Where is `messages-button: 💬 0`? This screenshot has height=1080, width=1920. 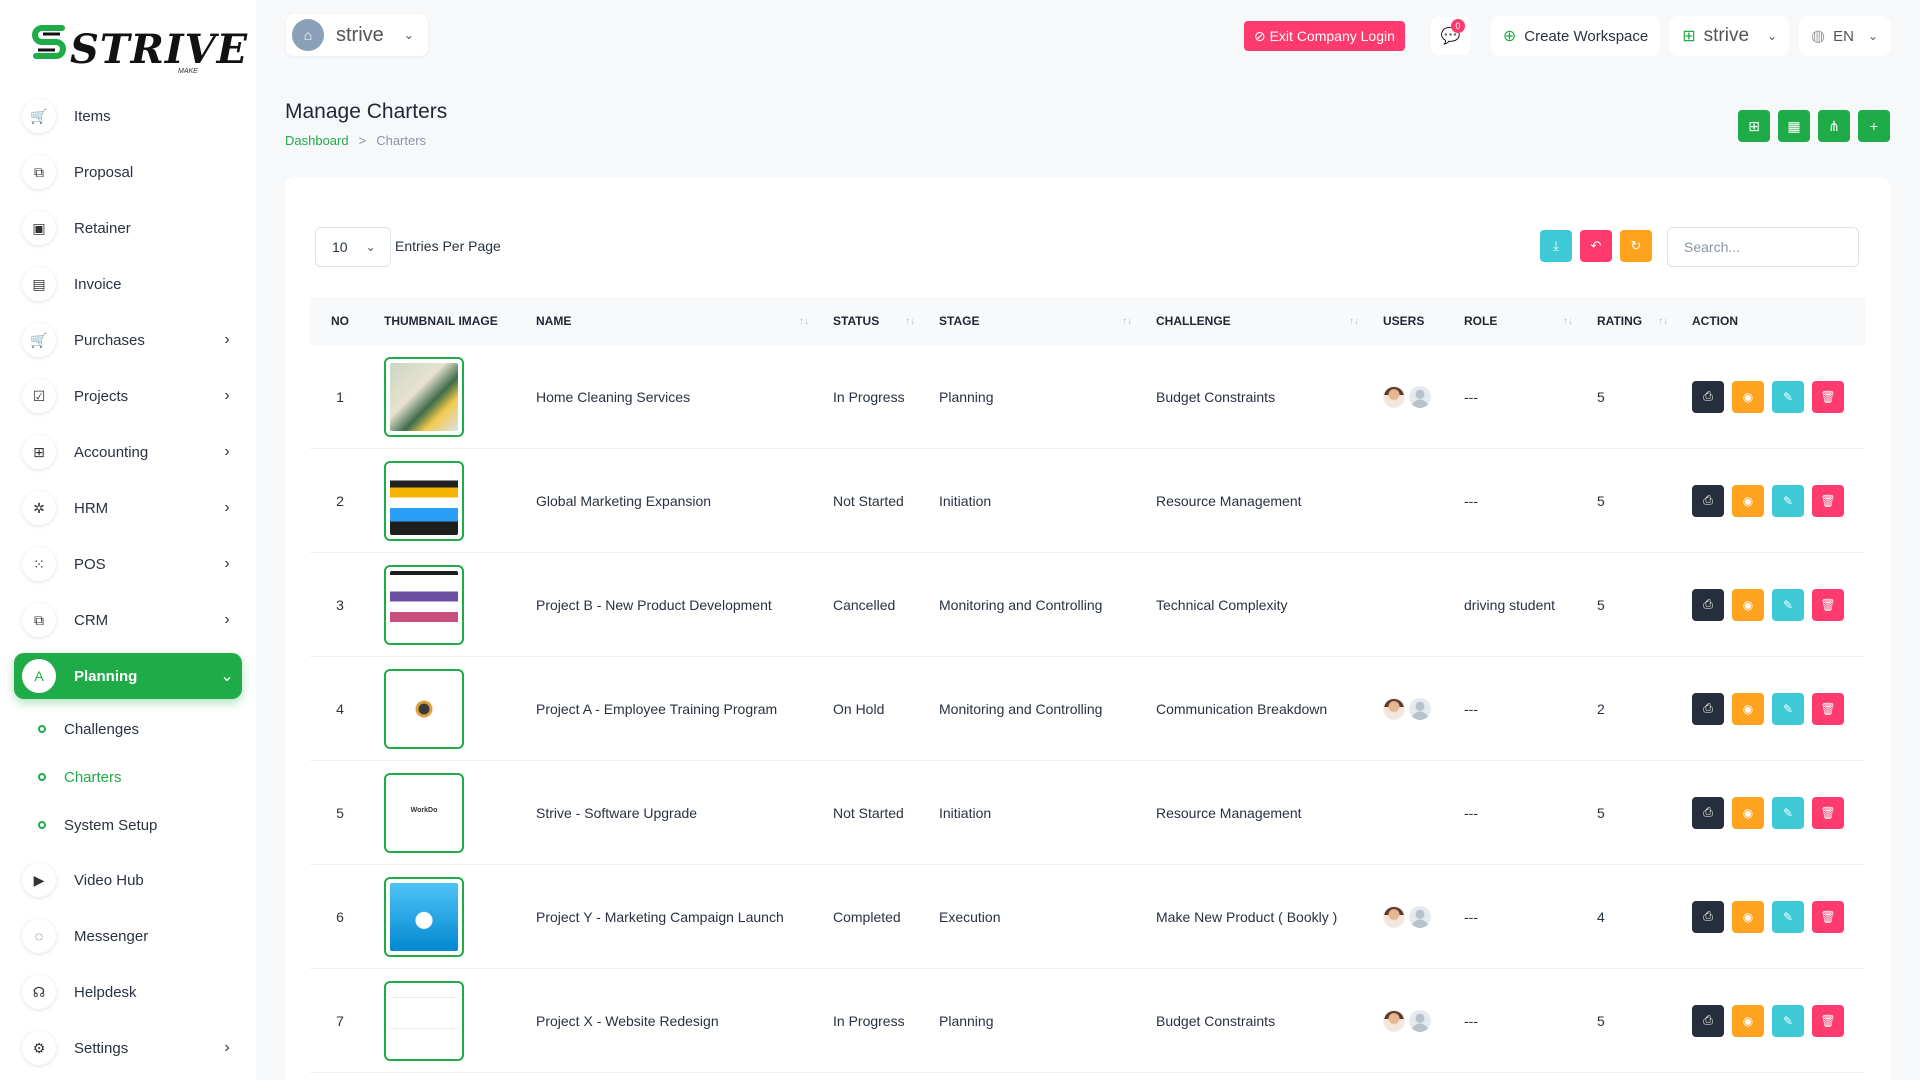 messages-button: 💬 0 is located at coordinates (1450, 36).